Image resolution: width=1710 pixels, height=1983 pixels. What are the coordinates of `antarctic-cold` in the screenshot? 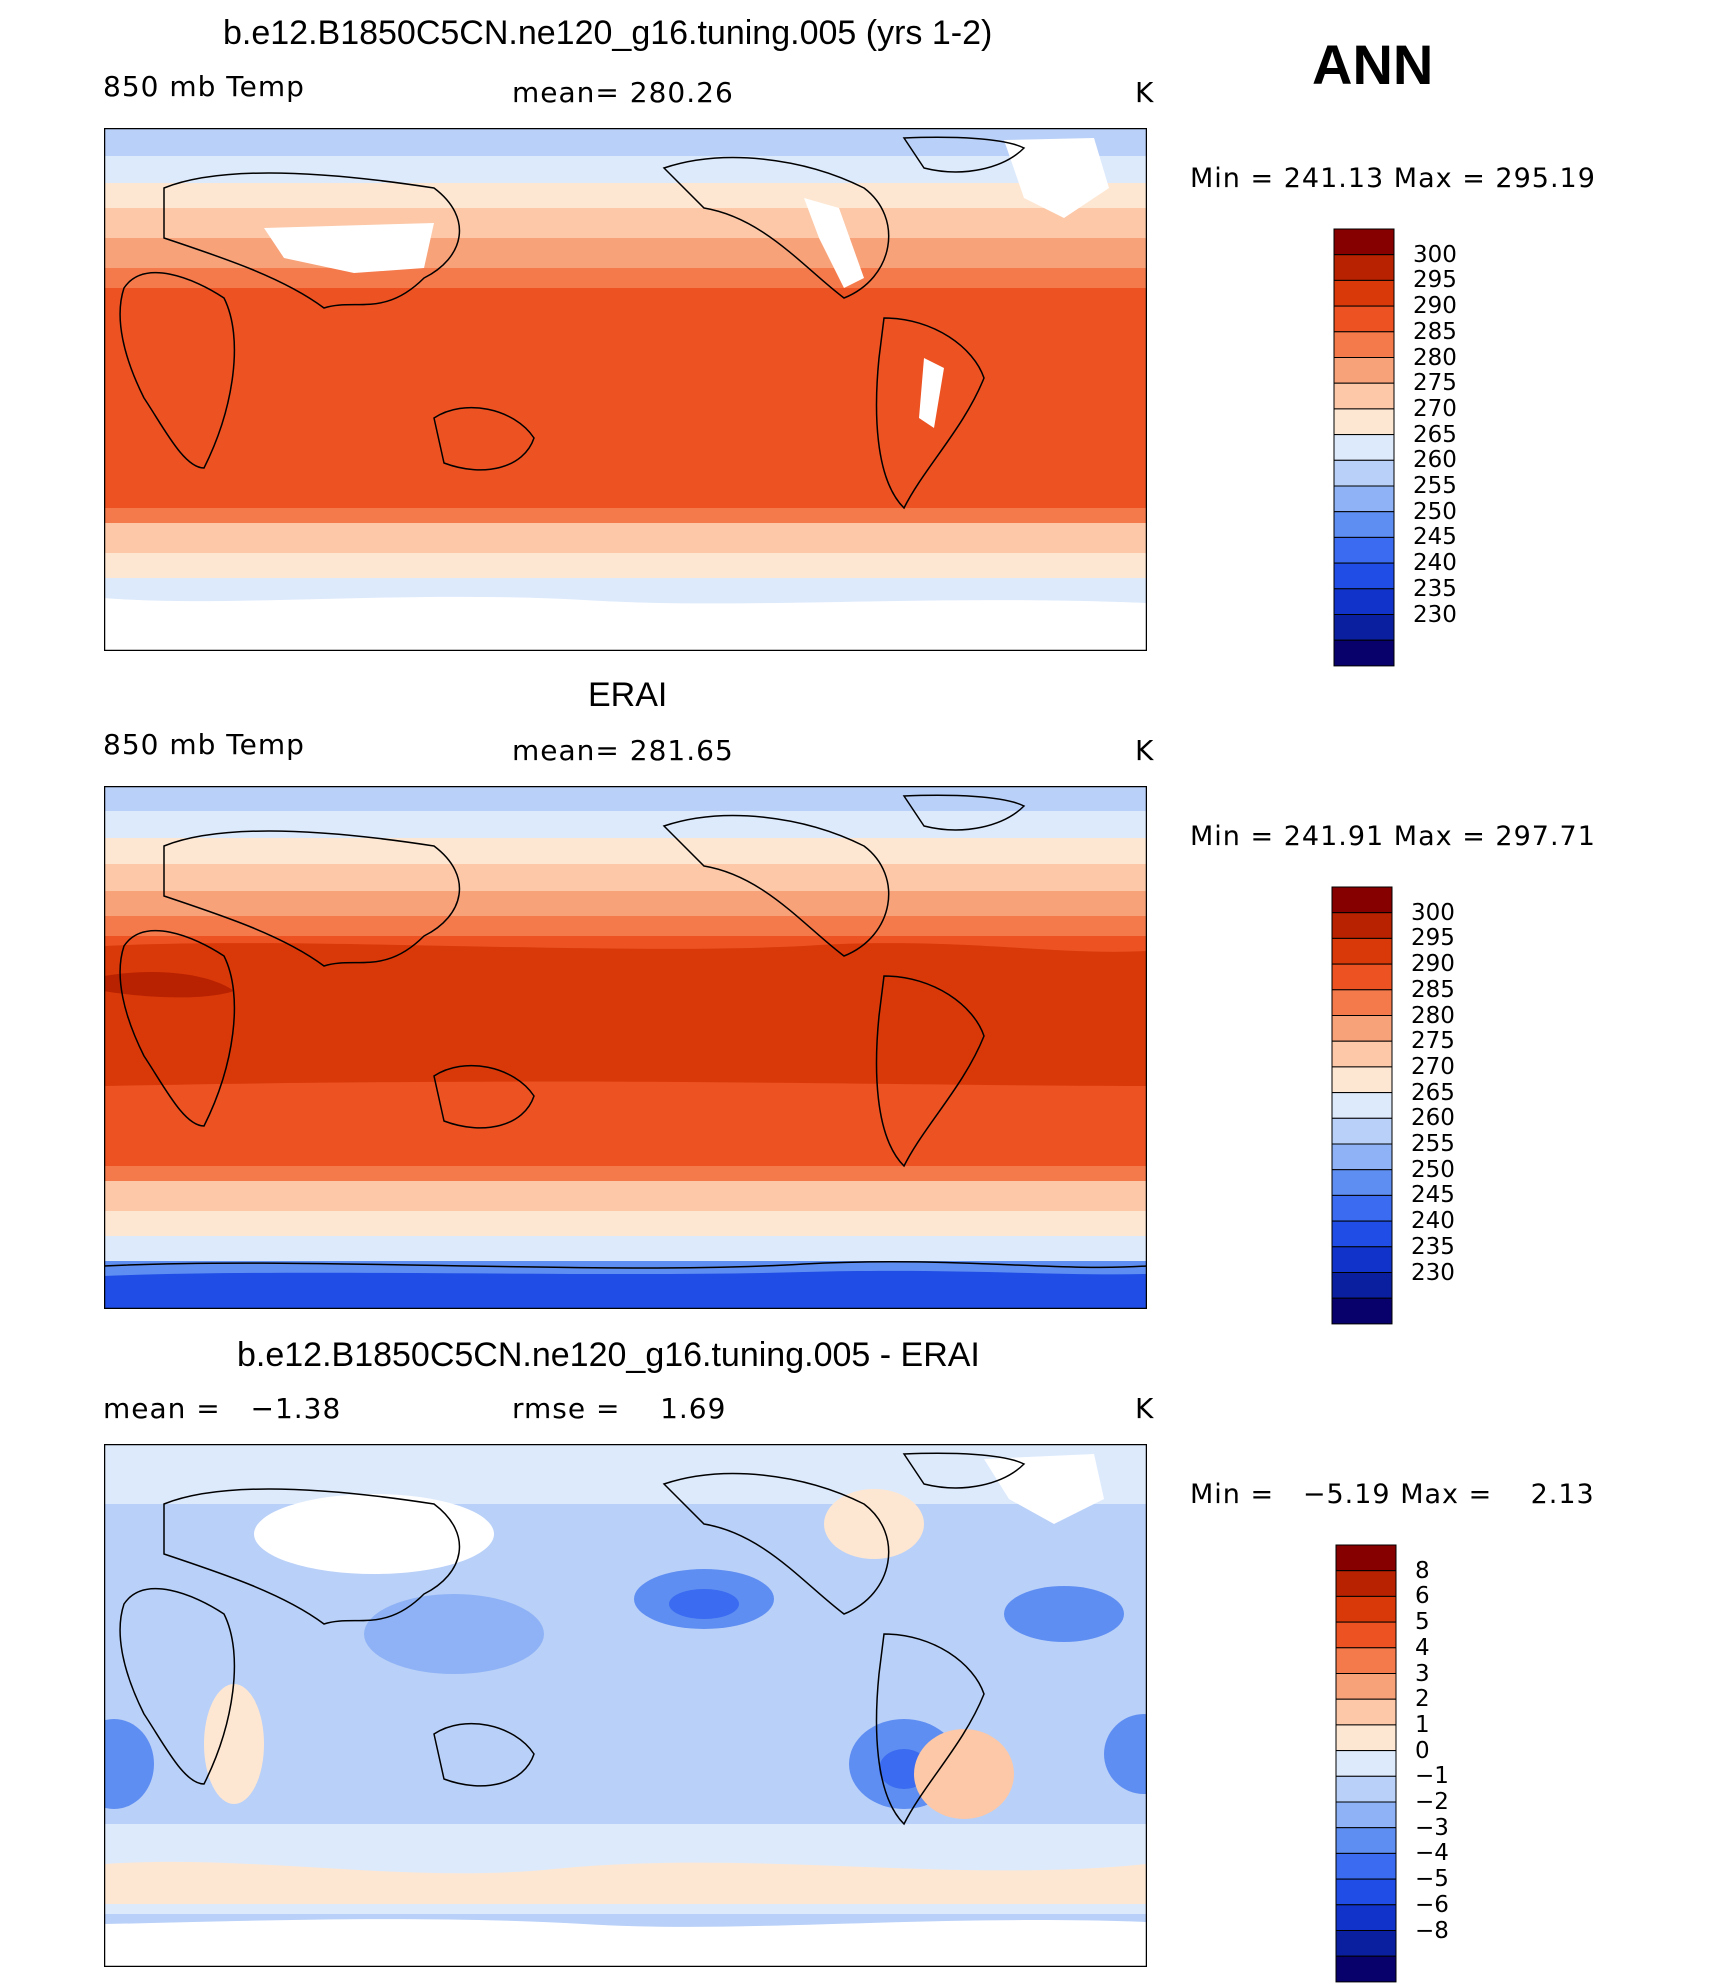 It's located at (625, 1289).